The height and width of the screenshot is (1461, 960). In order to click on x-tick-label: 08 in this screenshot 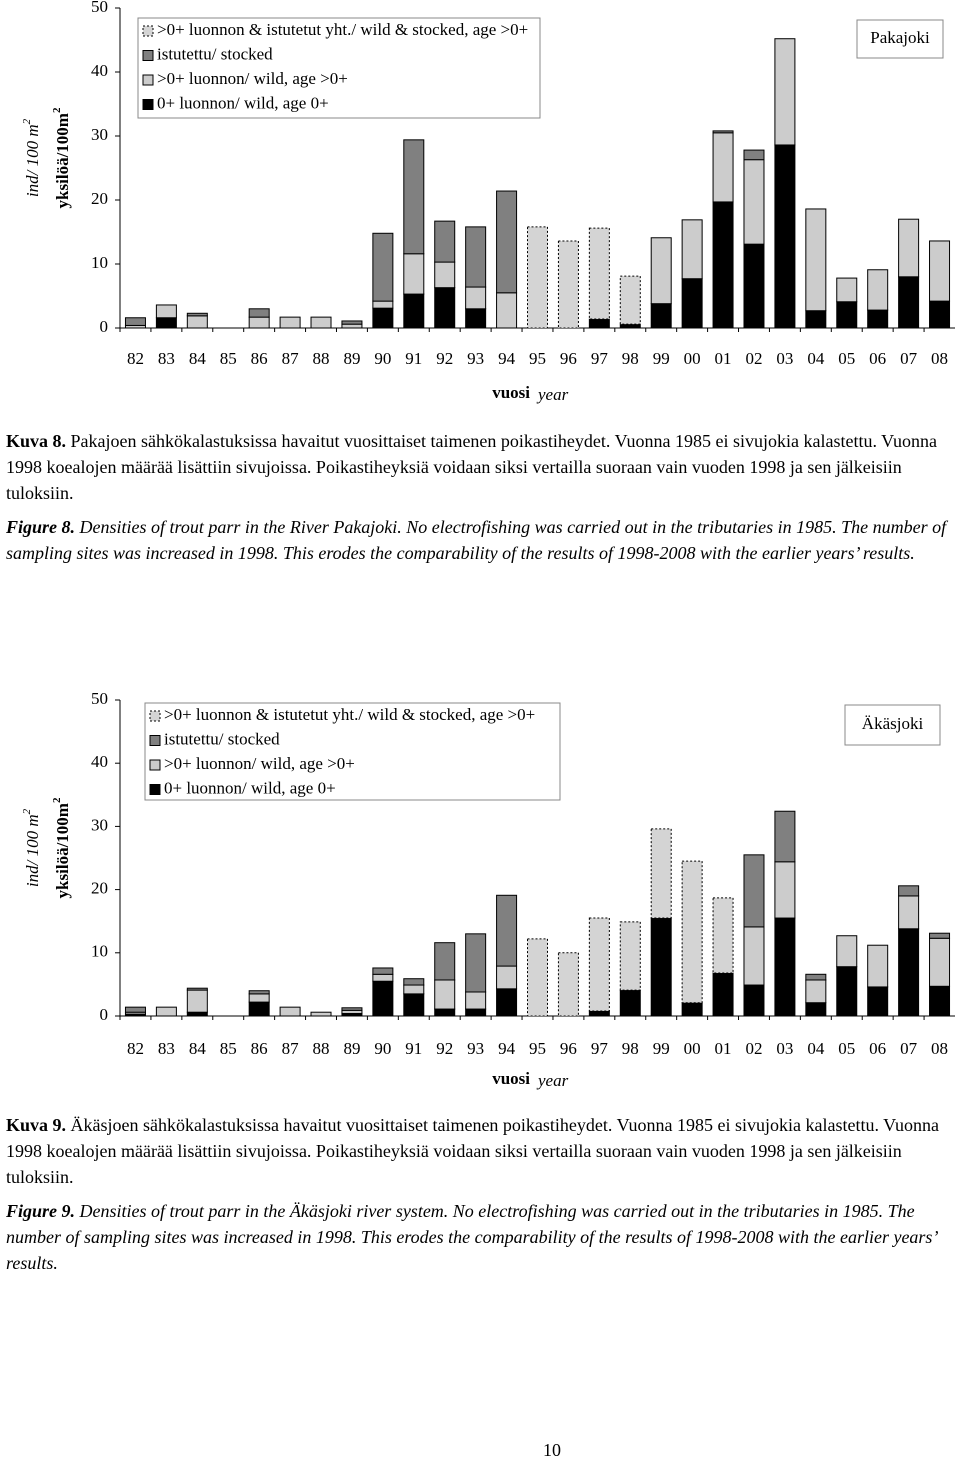, I will do `click(939, 1048)`.